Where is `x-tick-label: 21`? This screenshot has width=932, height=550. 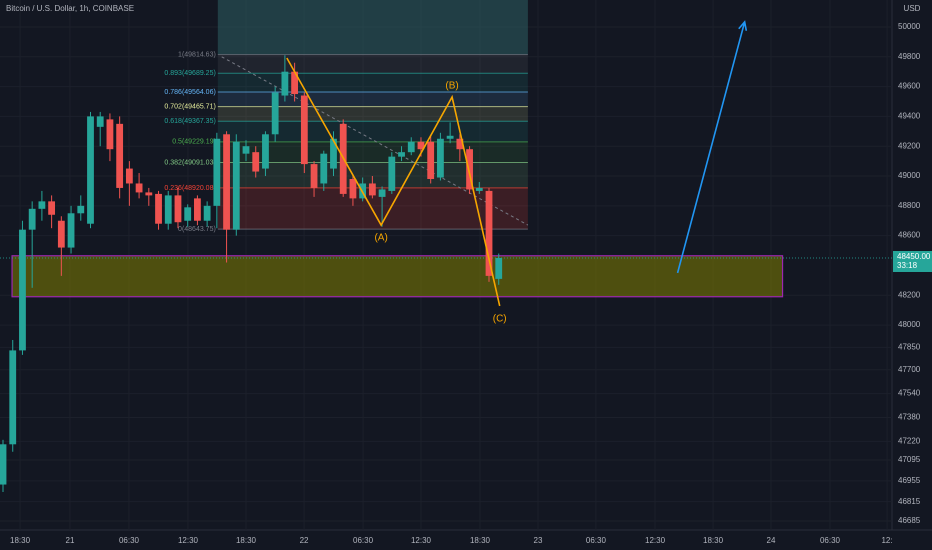 x-tick-label: 21 is located at coordinates (70, 540).